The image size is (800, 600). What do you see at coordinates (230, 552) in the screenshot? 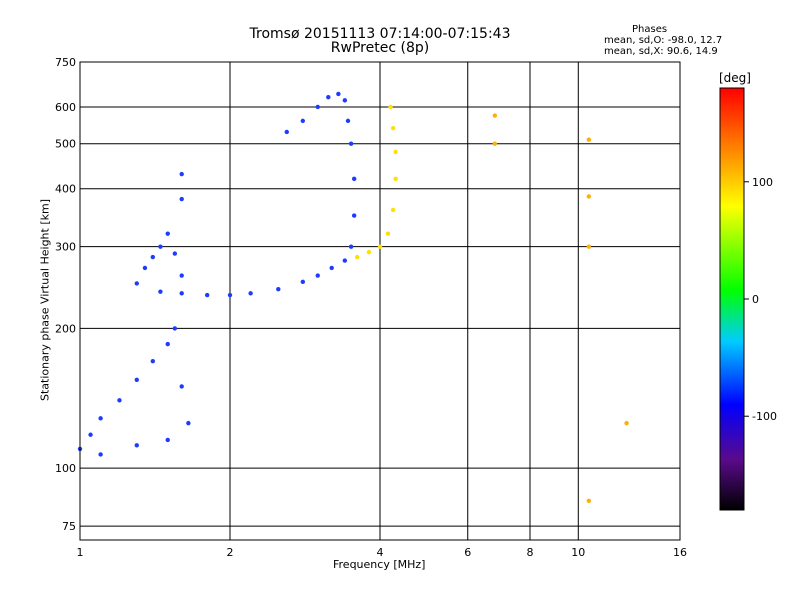
I see `x-tick-label: 2` at bounding box center [230, 552].